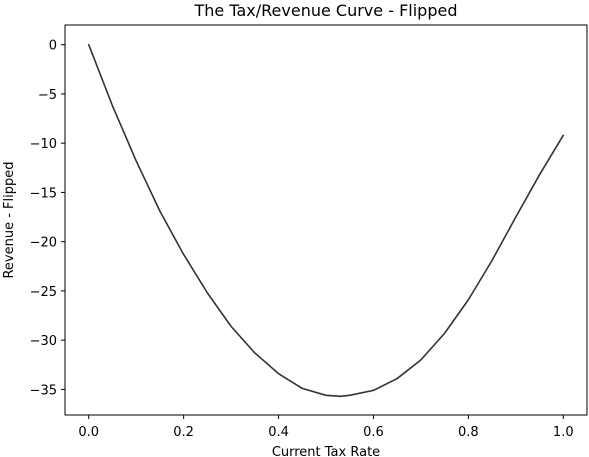 The height and width of the screenshot is (457, 589). I want to click on y-axis-label: Revenue - Flipped, so click(9, 219).